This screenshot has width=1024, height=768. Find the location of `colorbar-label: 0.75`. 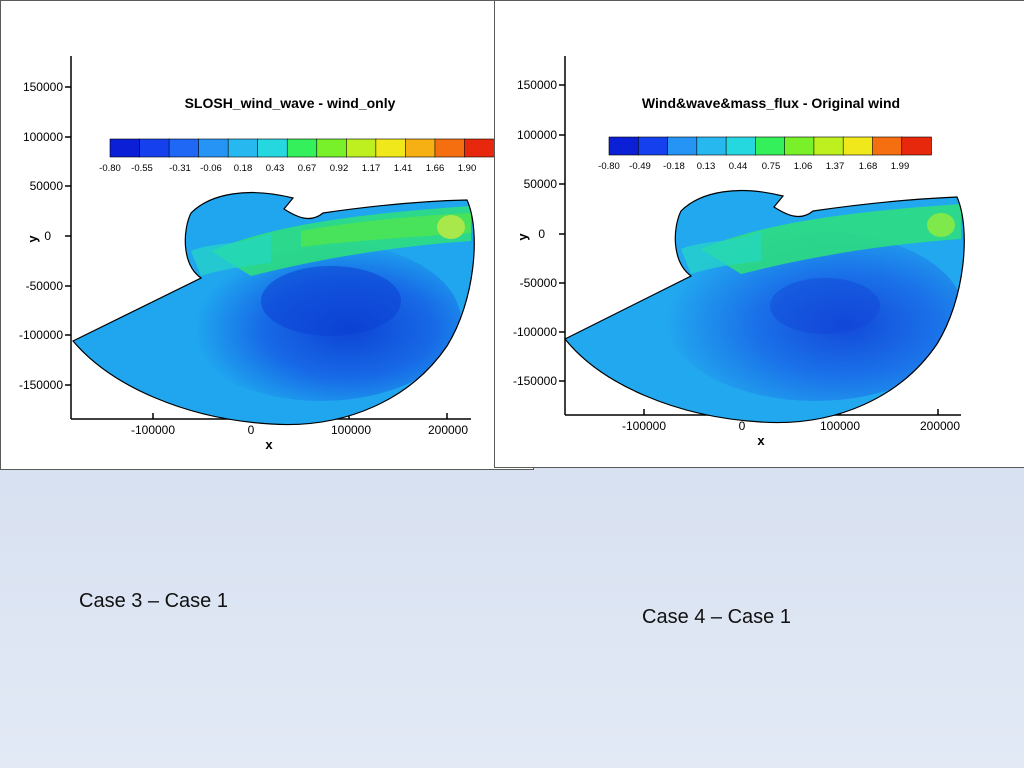

colorbar-label: 0.75 is located at coordinates (771, 166).